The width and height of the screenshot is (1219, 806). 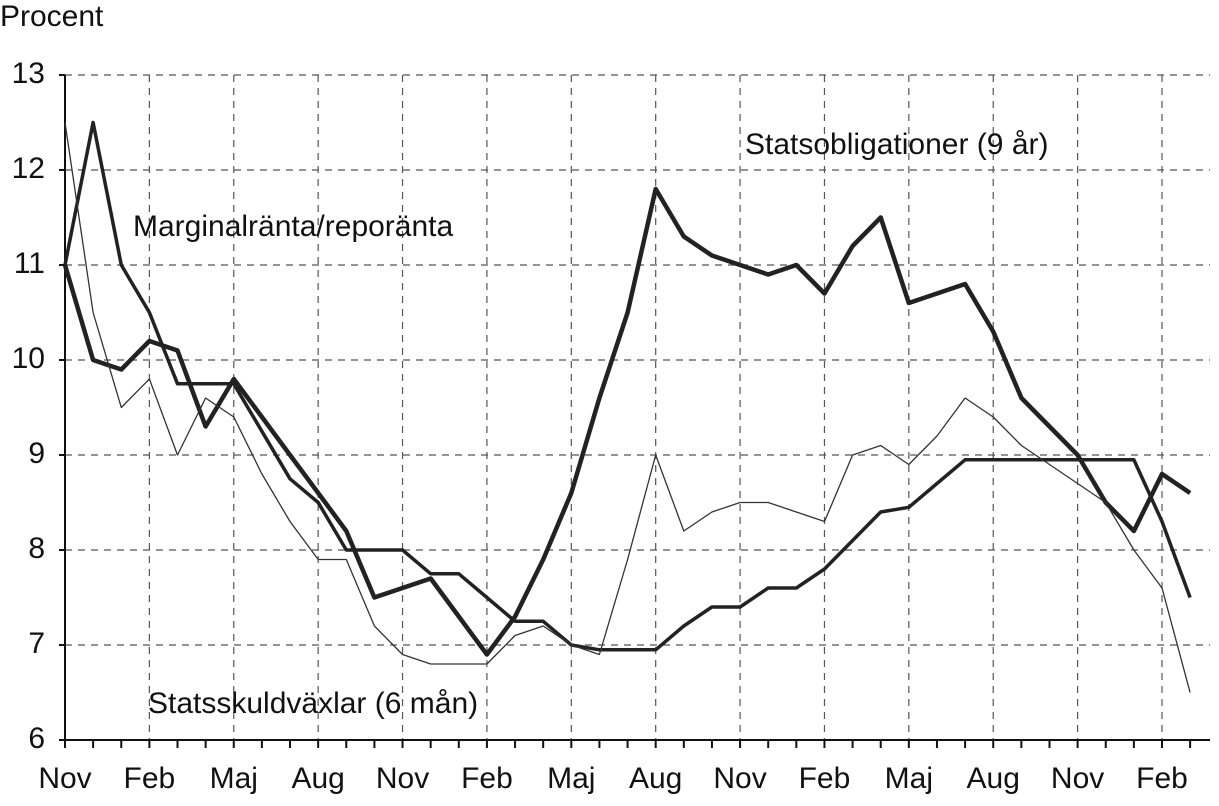 I want to click on y-tick-label: 6, so click(x=36, y=738).